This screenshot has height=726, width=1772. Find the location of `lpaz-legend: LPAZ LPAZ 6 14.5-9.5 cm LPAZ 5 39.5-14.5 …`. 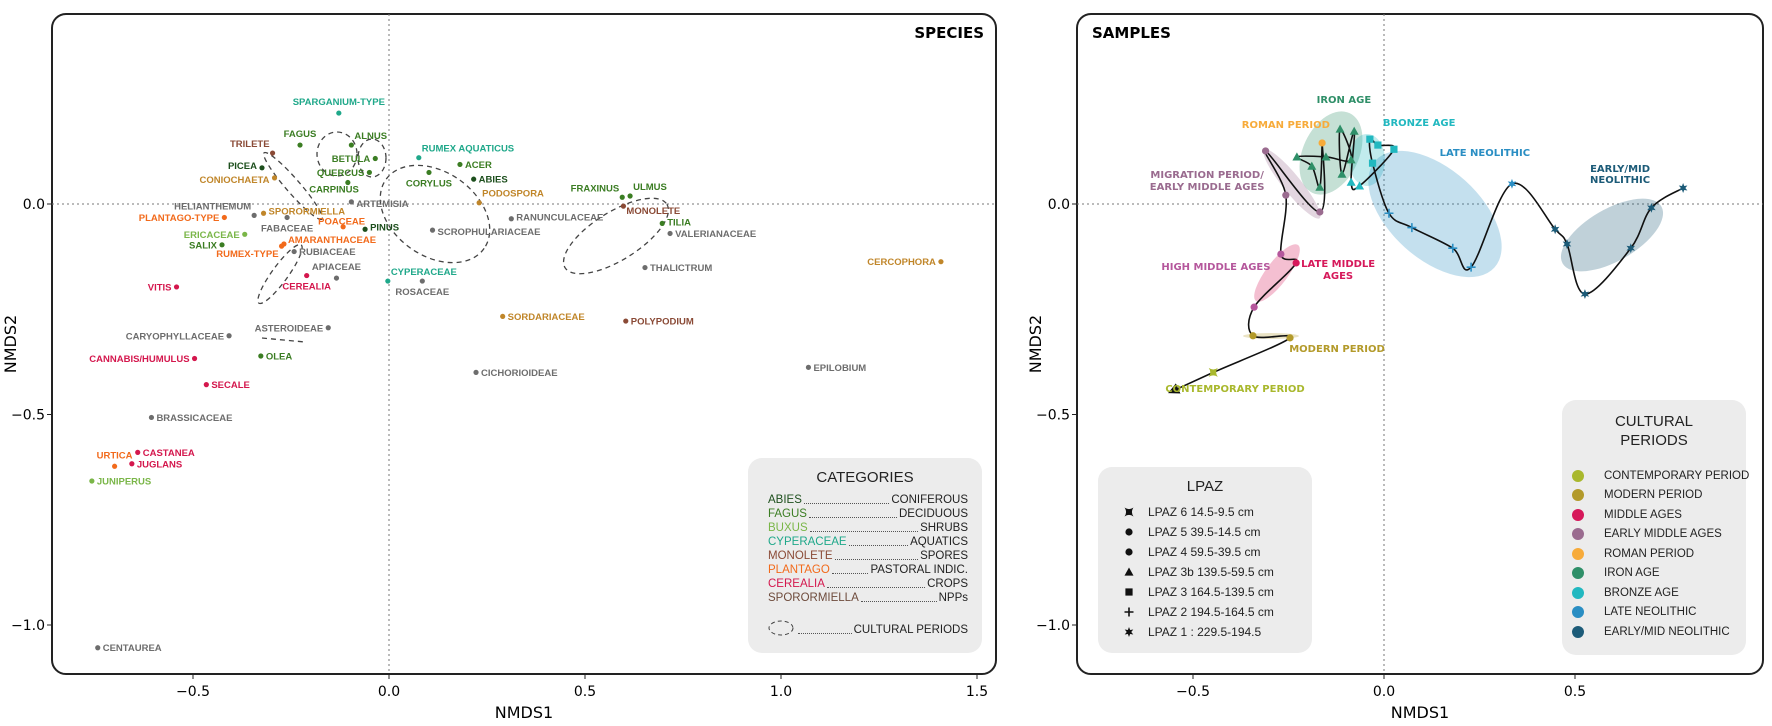

lpaz-legend: LPAZ LPAZ 6 14.5-9.5 cm LPAZ 5 39.5-14.5 … is located at coordinates (1205, 560).